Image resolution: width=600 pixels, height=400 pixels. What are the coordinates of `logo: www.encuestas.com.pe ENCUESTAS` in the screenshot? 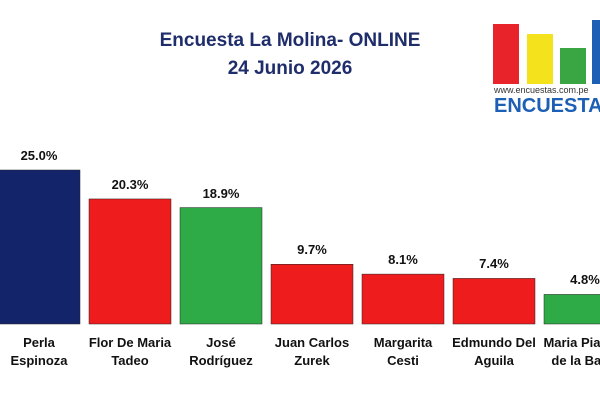 It's located at (546, 68).